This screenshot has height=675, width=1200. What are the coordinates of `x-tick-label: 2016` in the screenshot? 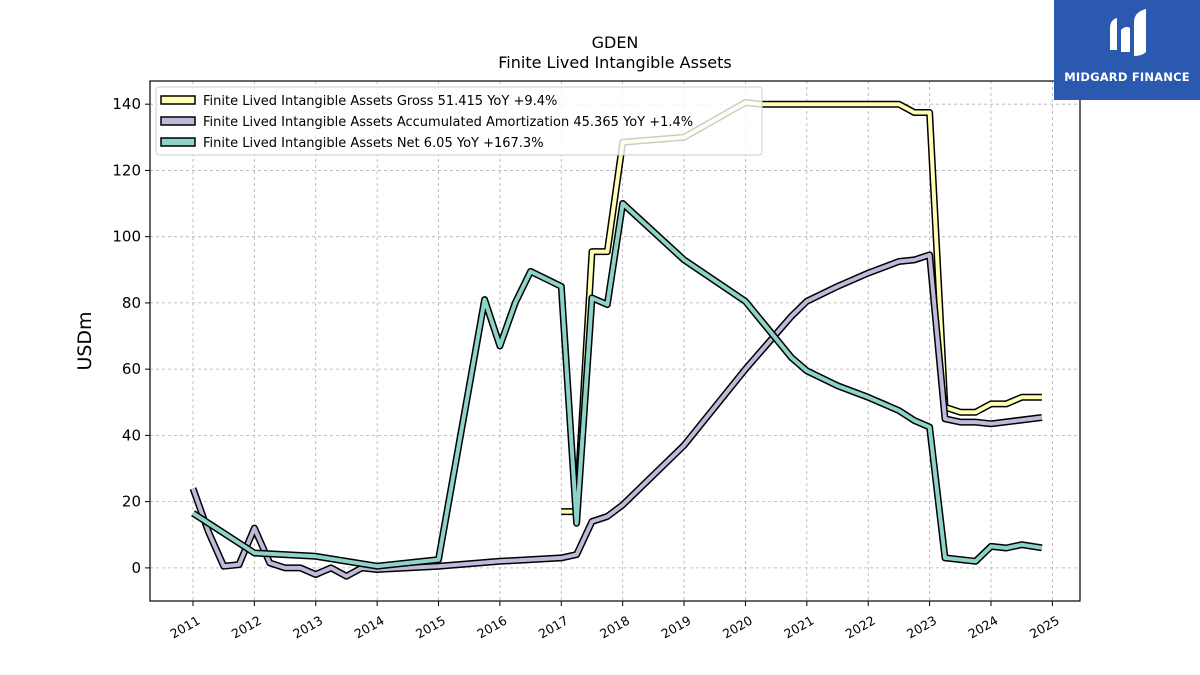 It's located at (491, 627).